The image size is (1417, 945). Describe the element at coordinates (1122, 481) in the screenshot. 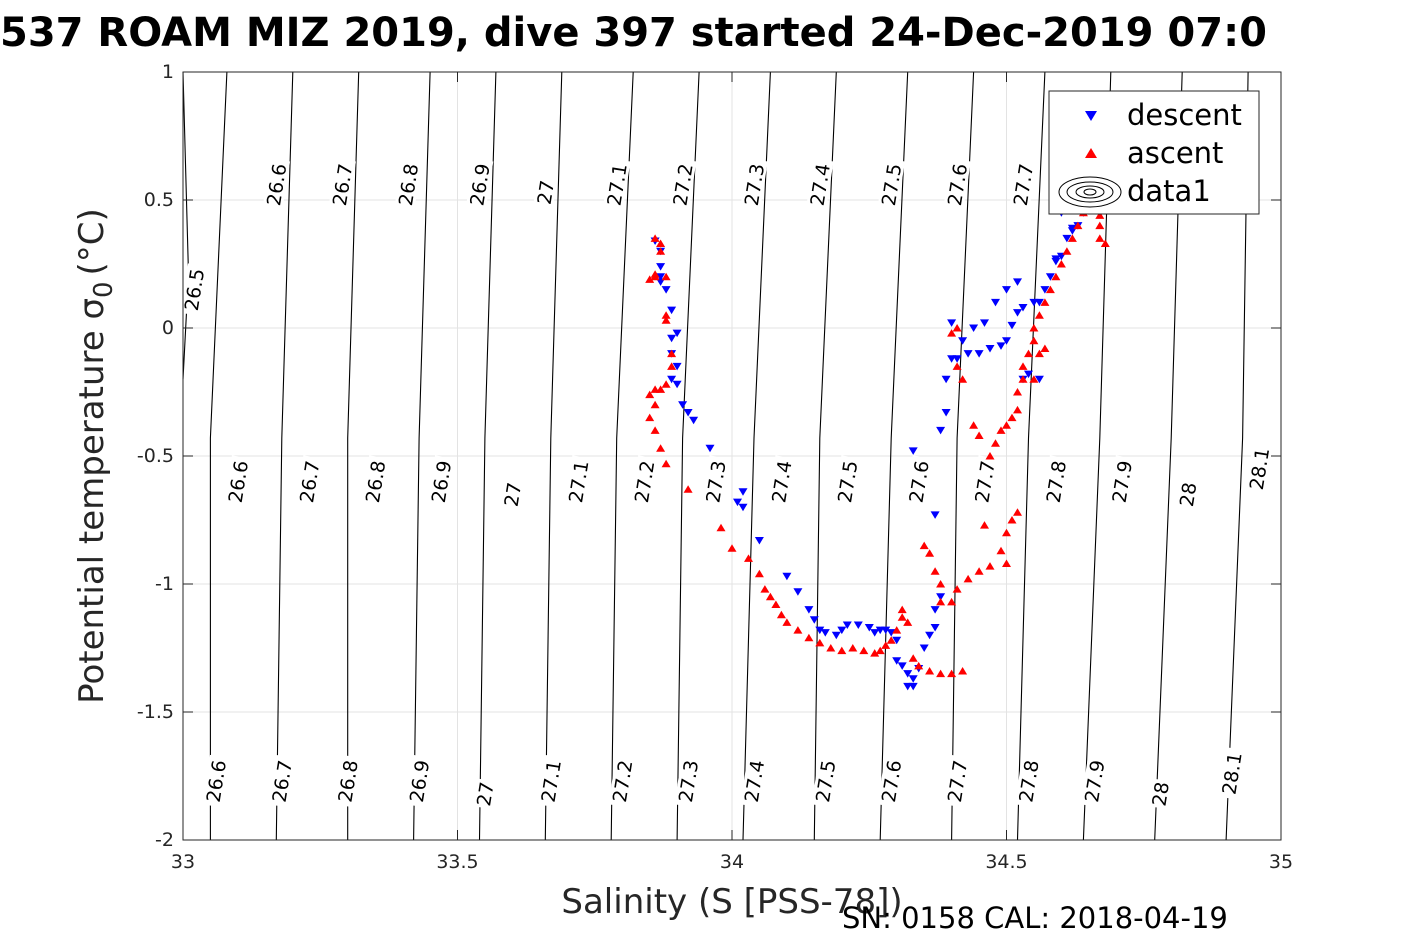

I see `isopycnal-label: 27.9` at that location.